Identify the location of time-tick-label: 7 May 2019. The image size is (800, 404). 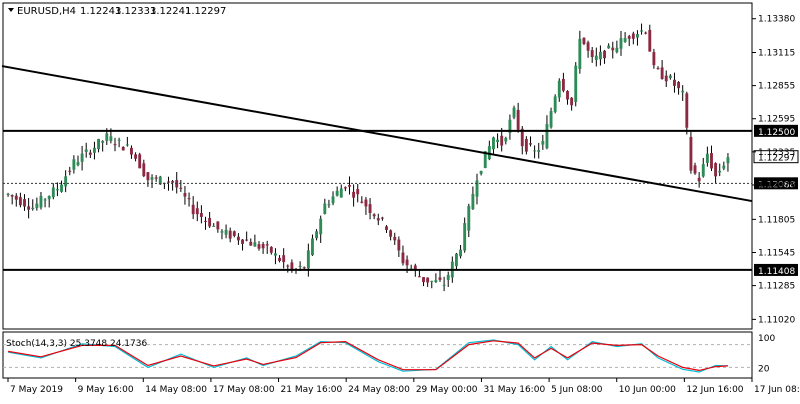
(36, 390).